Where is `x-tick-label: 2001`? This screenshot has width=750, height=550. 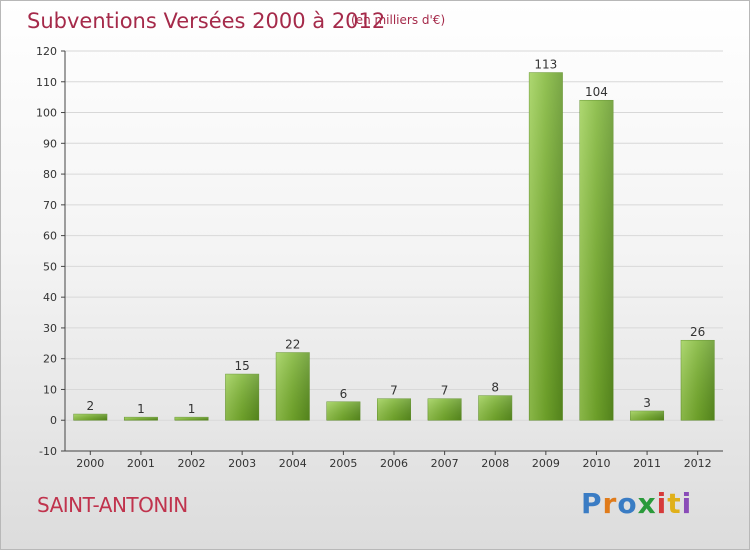
x-tick-label: 2001 is located at coordinates (141, 463).